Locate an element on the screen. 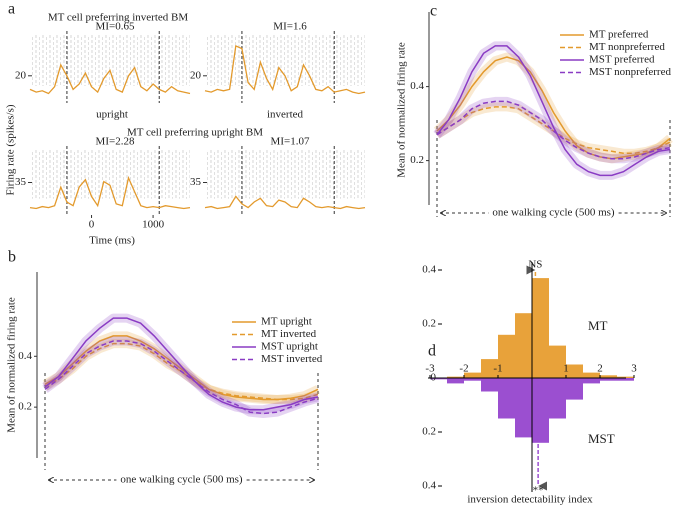 Image resolution: width=683 pixels, height=509 pixels. group-label: MST is located at coordinates (601, 438).